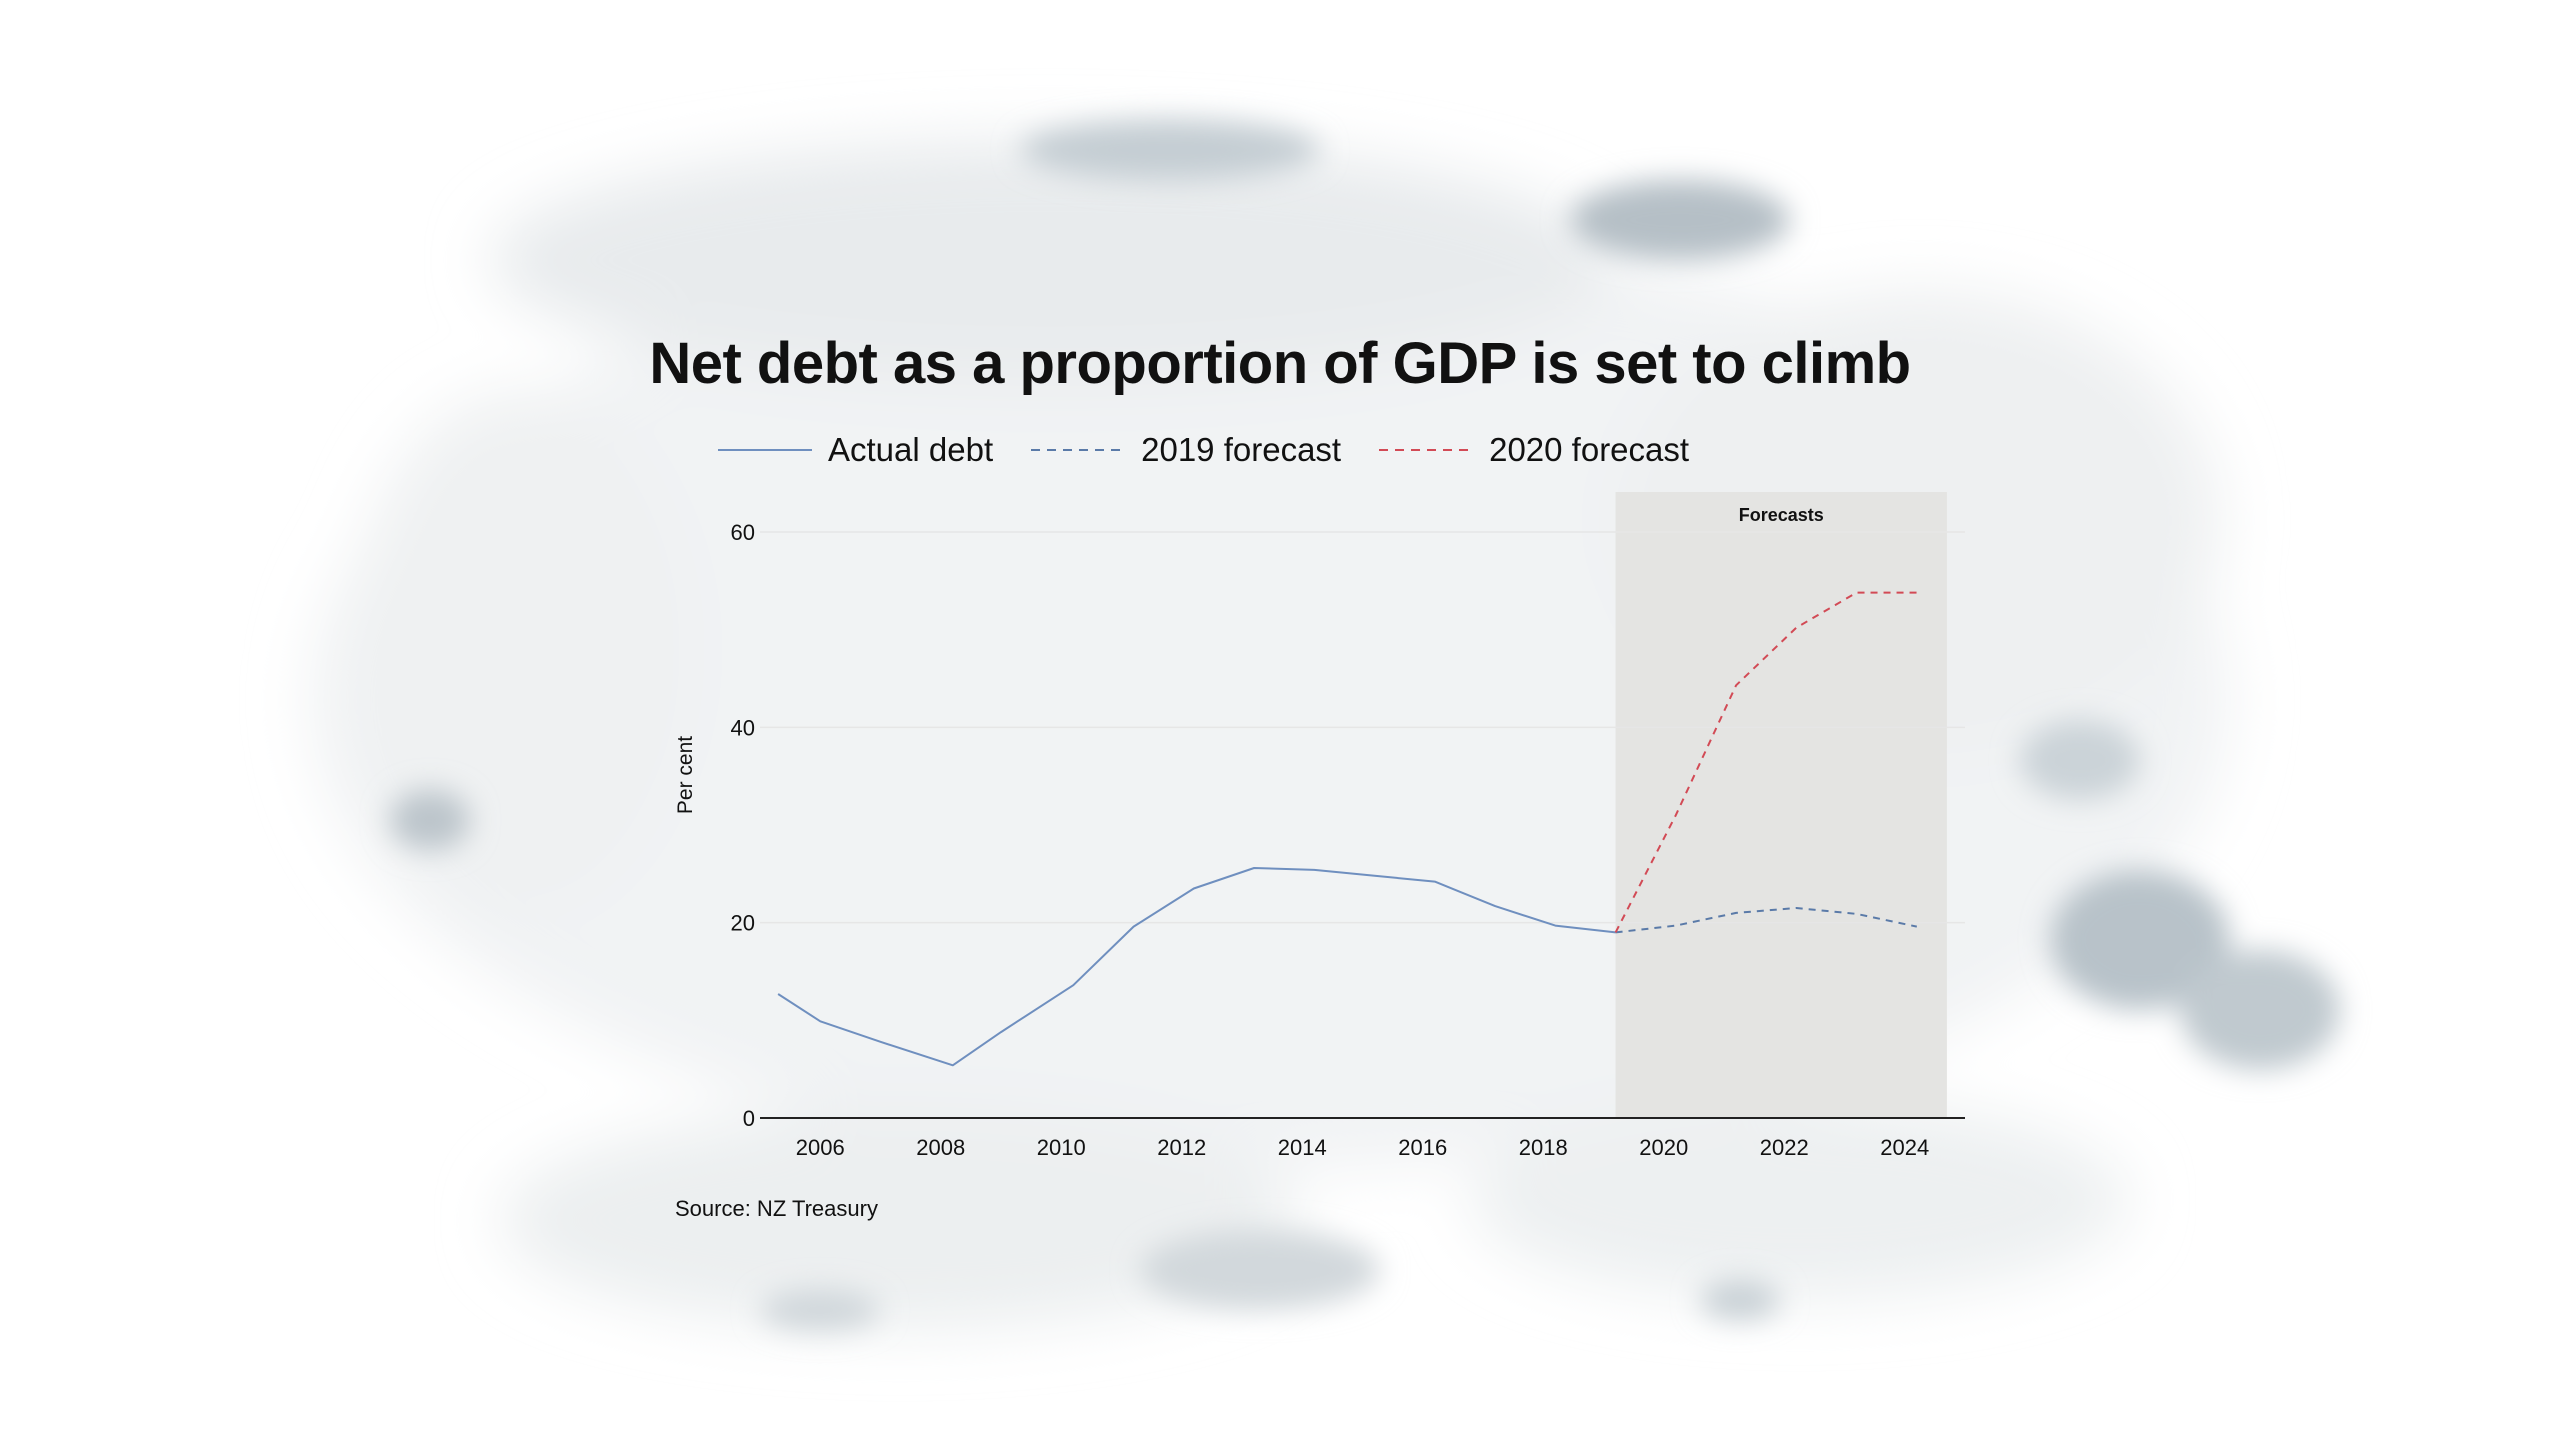 The height and width of the screenshot is (1440, 2560). What do you see at coordinates (1241, 449) in the screenshot?
I see `legend-label: 2019 forecast` at bounding box center [1241, 449].